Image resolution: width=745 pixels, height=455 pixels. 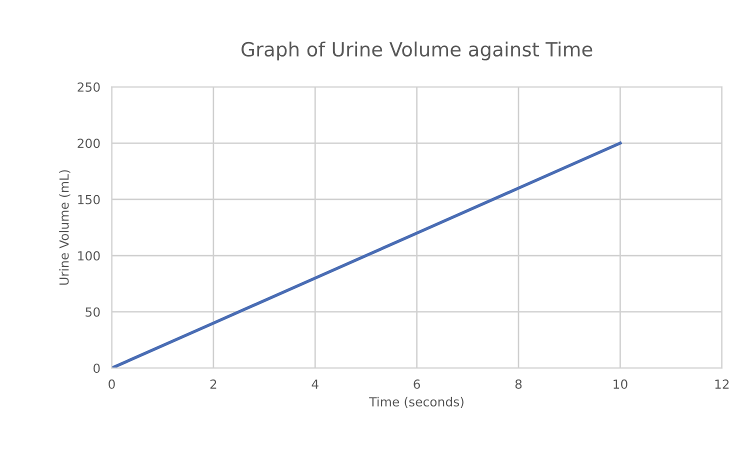 What do you see at coordinates (416, 402) in the screenshot?
I see `x-axis-title: Time (seconds)` at bounding box center [416, 402].